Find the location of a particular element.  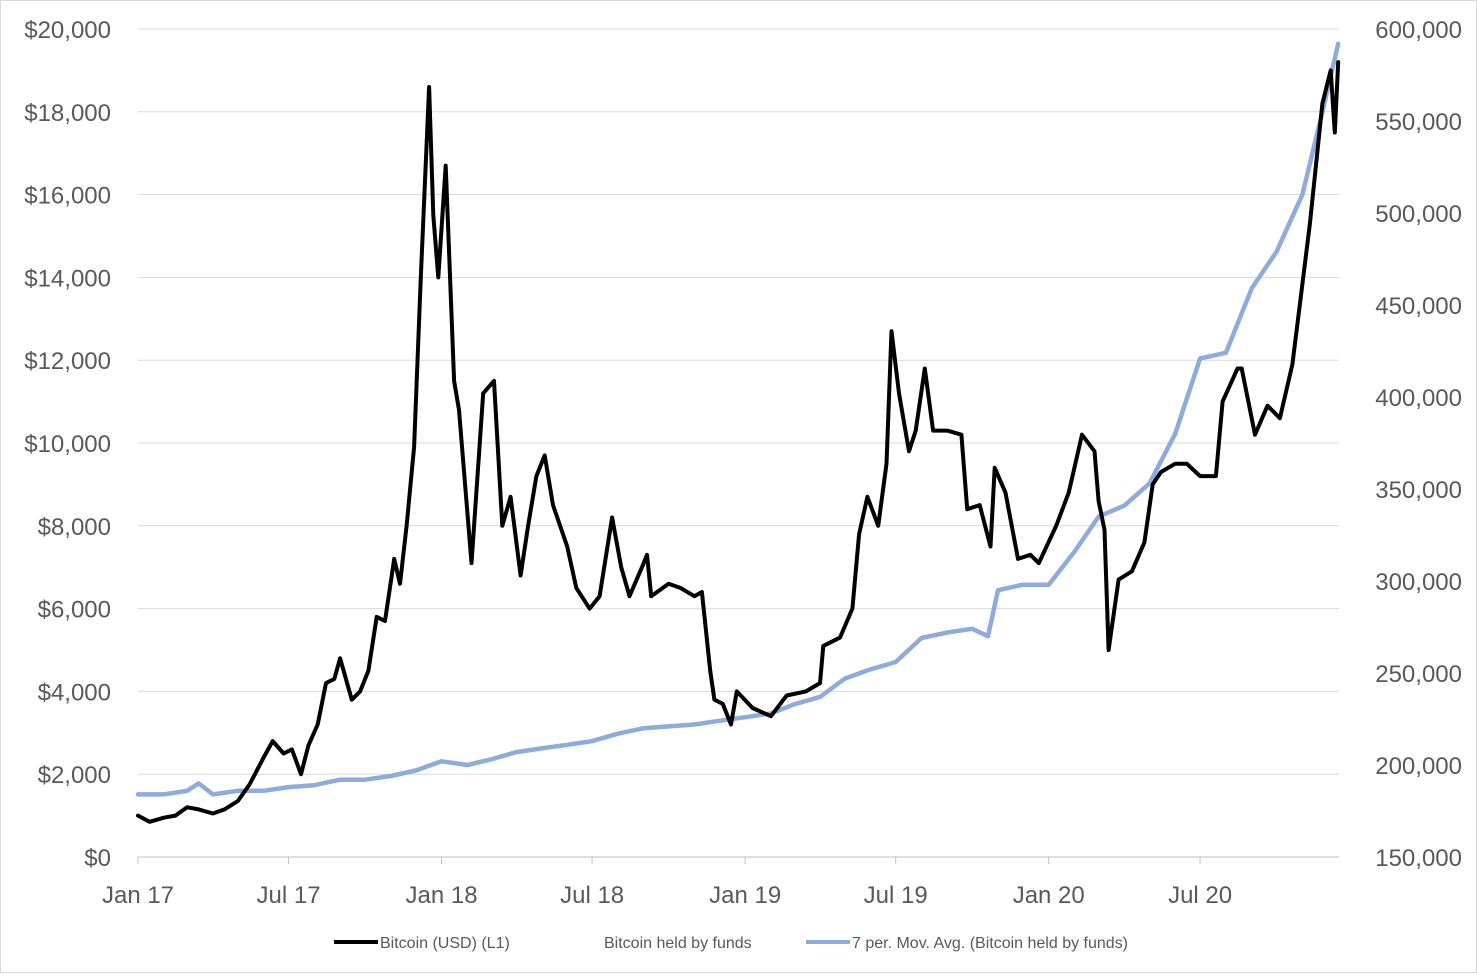

y-left-tick-label: $18,000 is located at coordinates (67, 113).